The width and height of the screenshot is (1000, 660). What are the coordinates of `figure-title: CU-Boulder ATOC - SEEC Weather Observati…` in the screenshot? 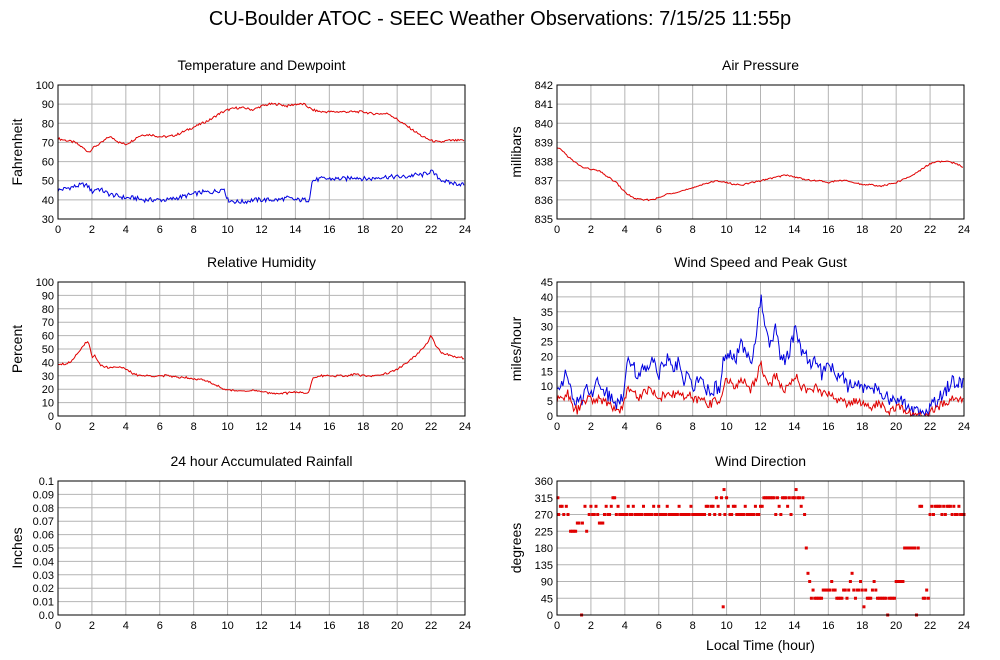 It's located at (500, 19).